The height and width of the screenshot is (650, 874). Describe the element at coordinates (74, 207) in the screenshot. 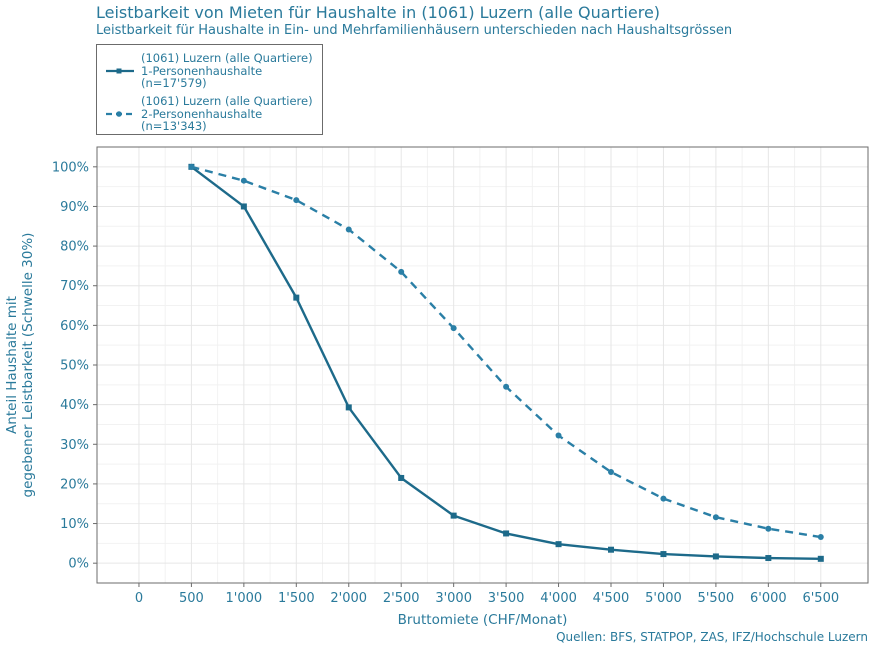

I see `y-tick-label: 90%` at that location.